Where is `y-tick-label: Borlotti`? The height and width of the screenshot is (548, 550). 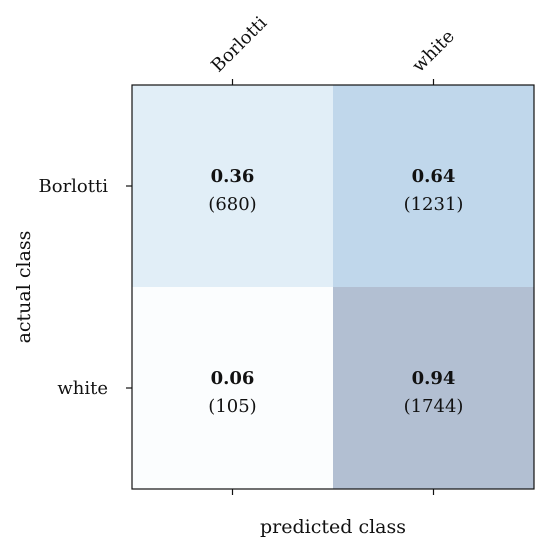
y-tick-label: Borlotti is located at coordinates (74, 186).